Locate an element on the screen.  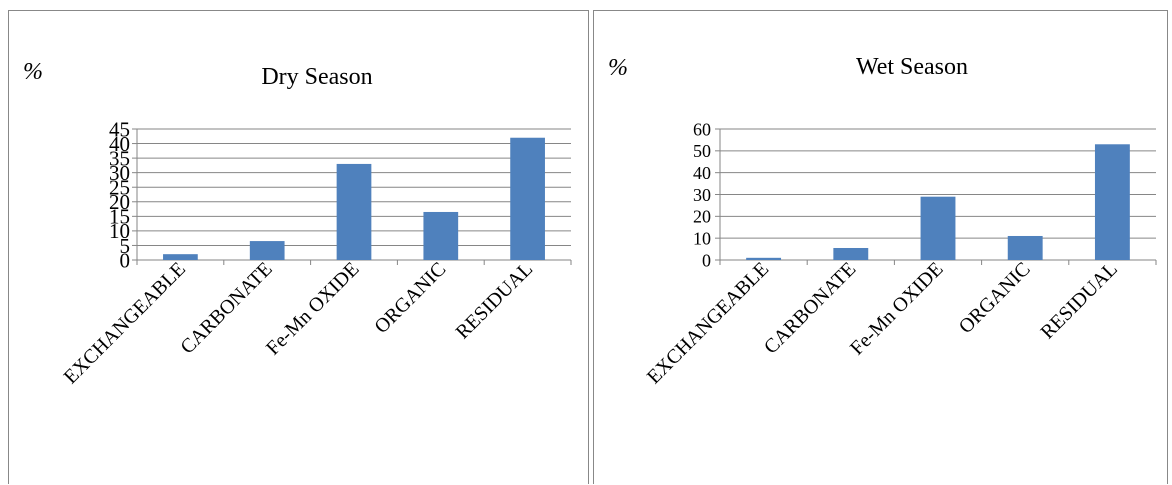
y-tick-label: 35 is located at coordinates (119, 158).